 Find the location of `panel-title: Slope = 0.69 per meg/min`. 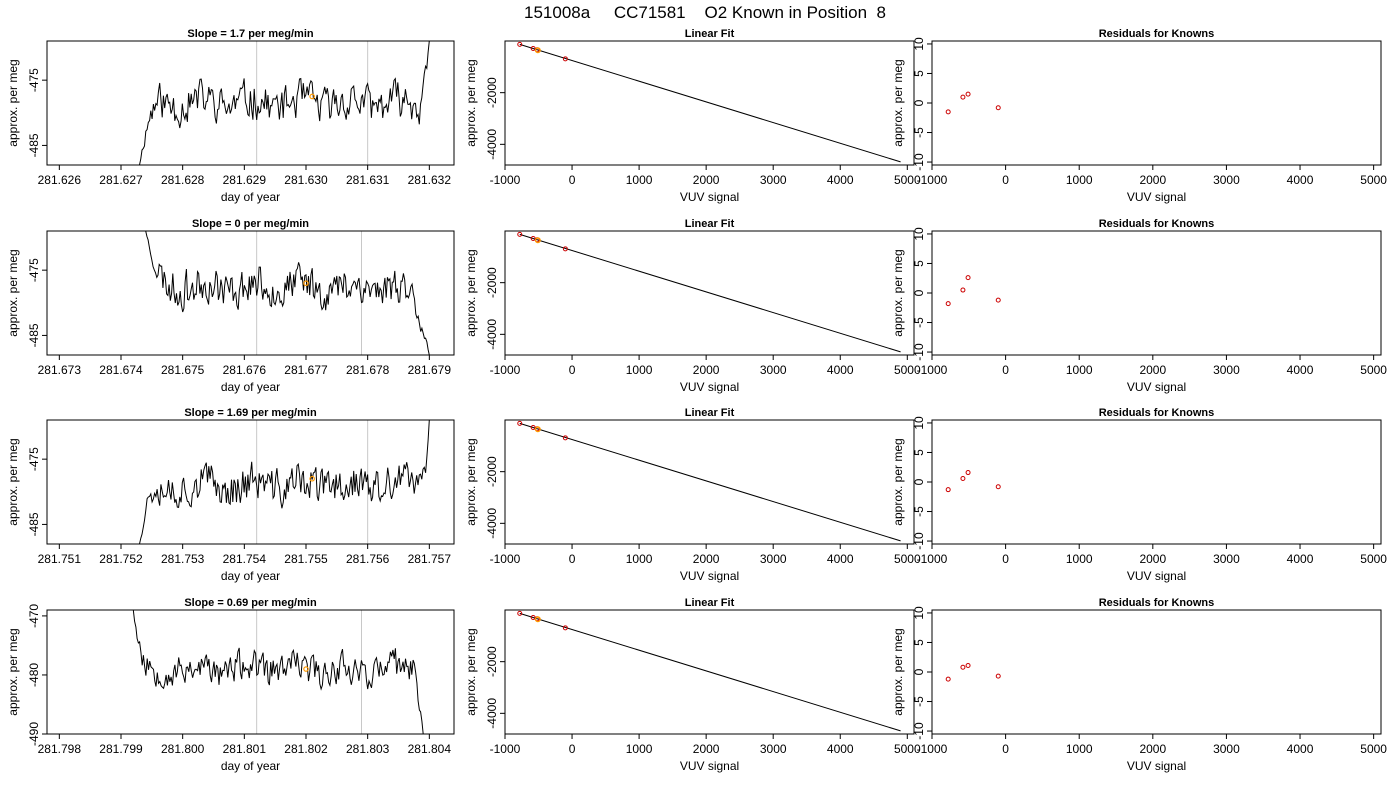

panel-title: Slope = 0.69 per meg/min is located at coordinates (250, 603).